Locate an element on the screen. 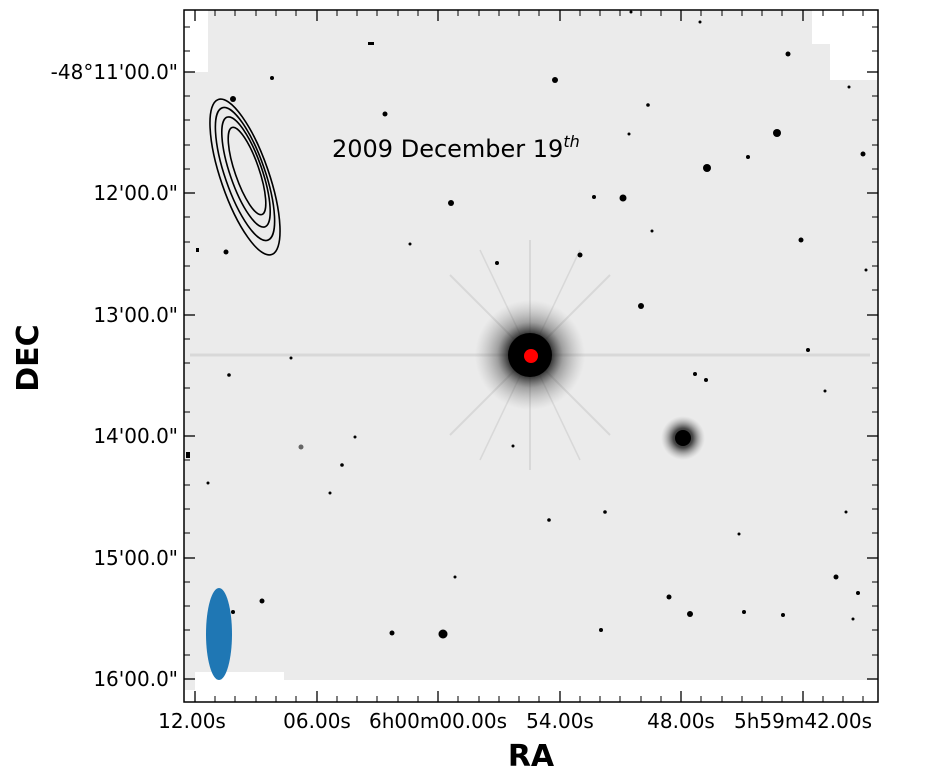 Image resolution: width=928 pixels, height=781 pixels. x-tick-label: 06.00s is located at coordinates (317, 721).